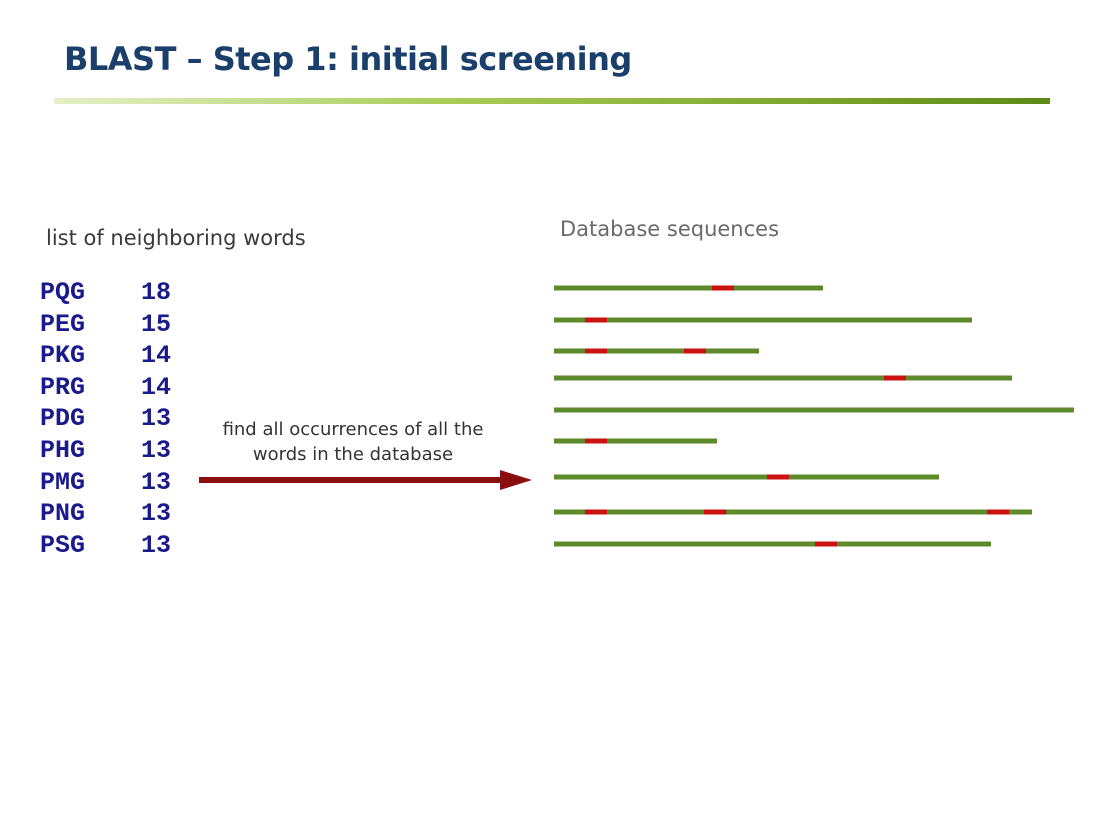 The image size is (1102, 827). I want to click on word: PMG, so click(63, 482).